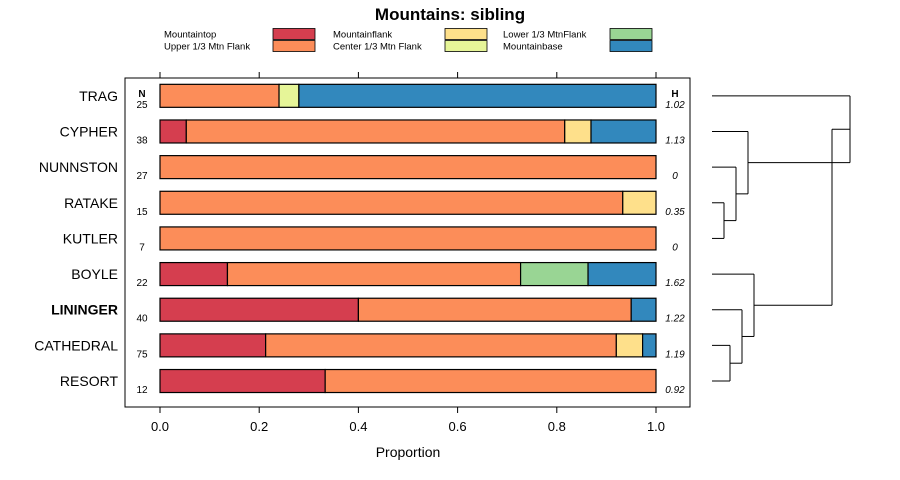  I want to click on legend-swatch-mountainbase, so click(631, 46).